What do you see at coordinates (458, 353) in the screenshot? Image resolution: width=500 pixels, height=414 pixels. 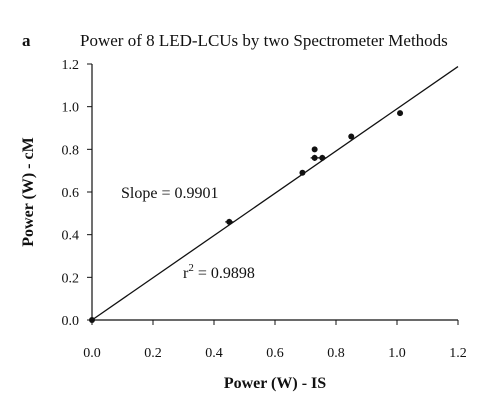 I see `x-tick-label: 1.2` at bounding box center [458, 353].